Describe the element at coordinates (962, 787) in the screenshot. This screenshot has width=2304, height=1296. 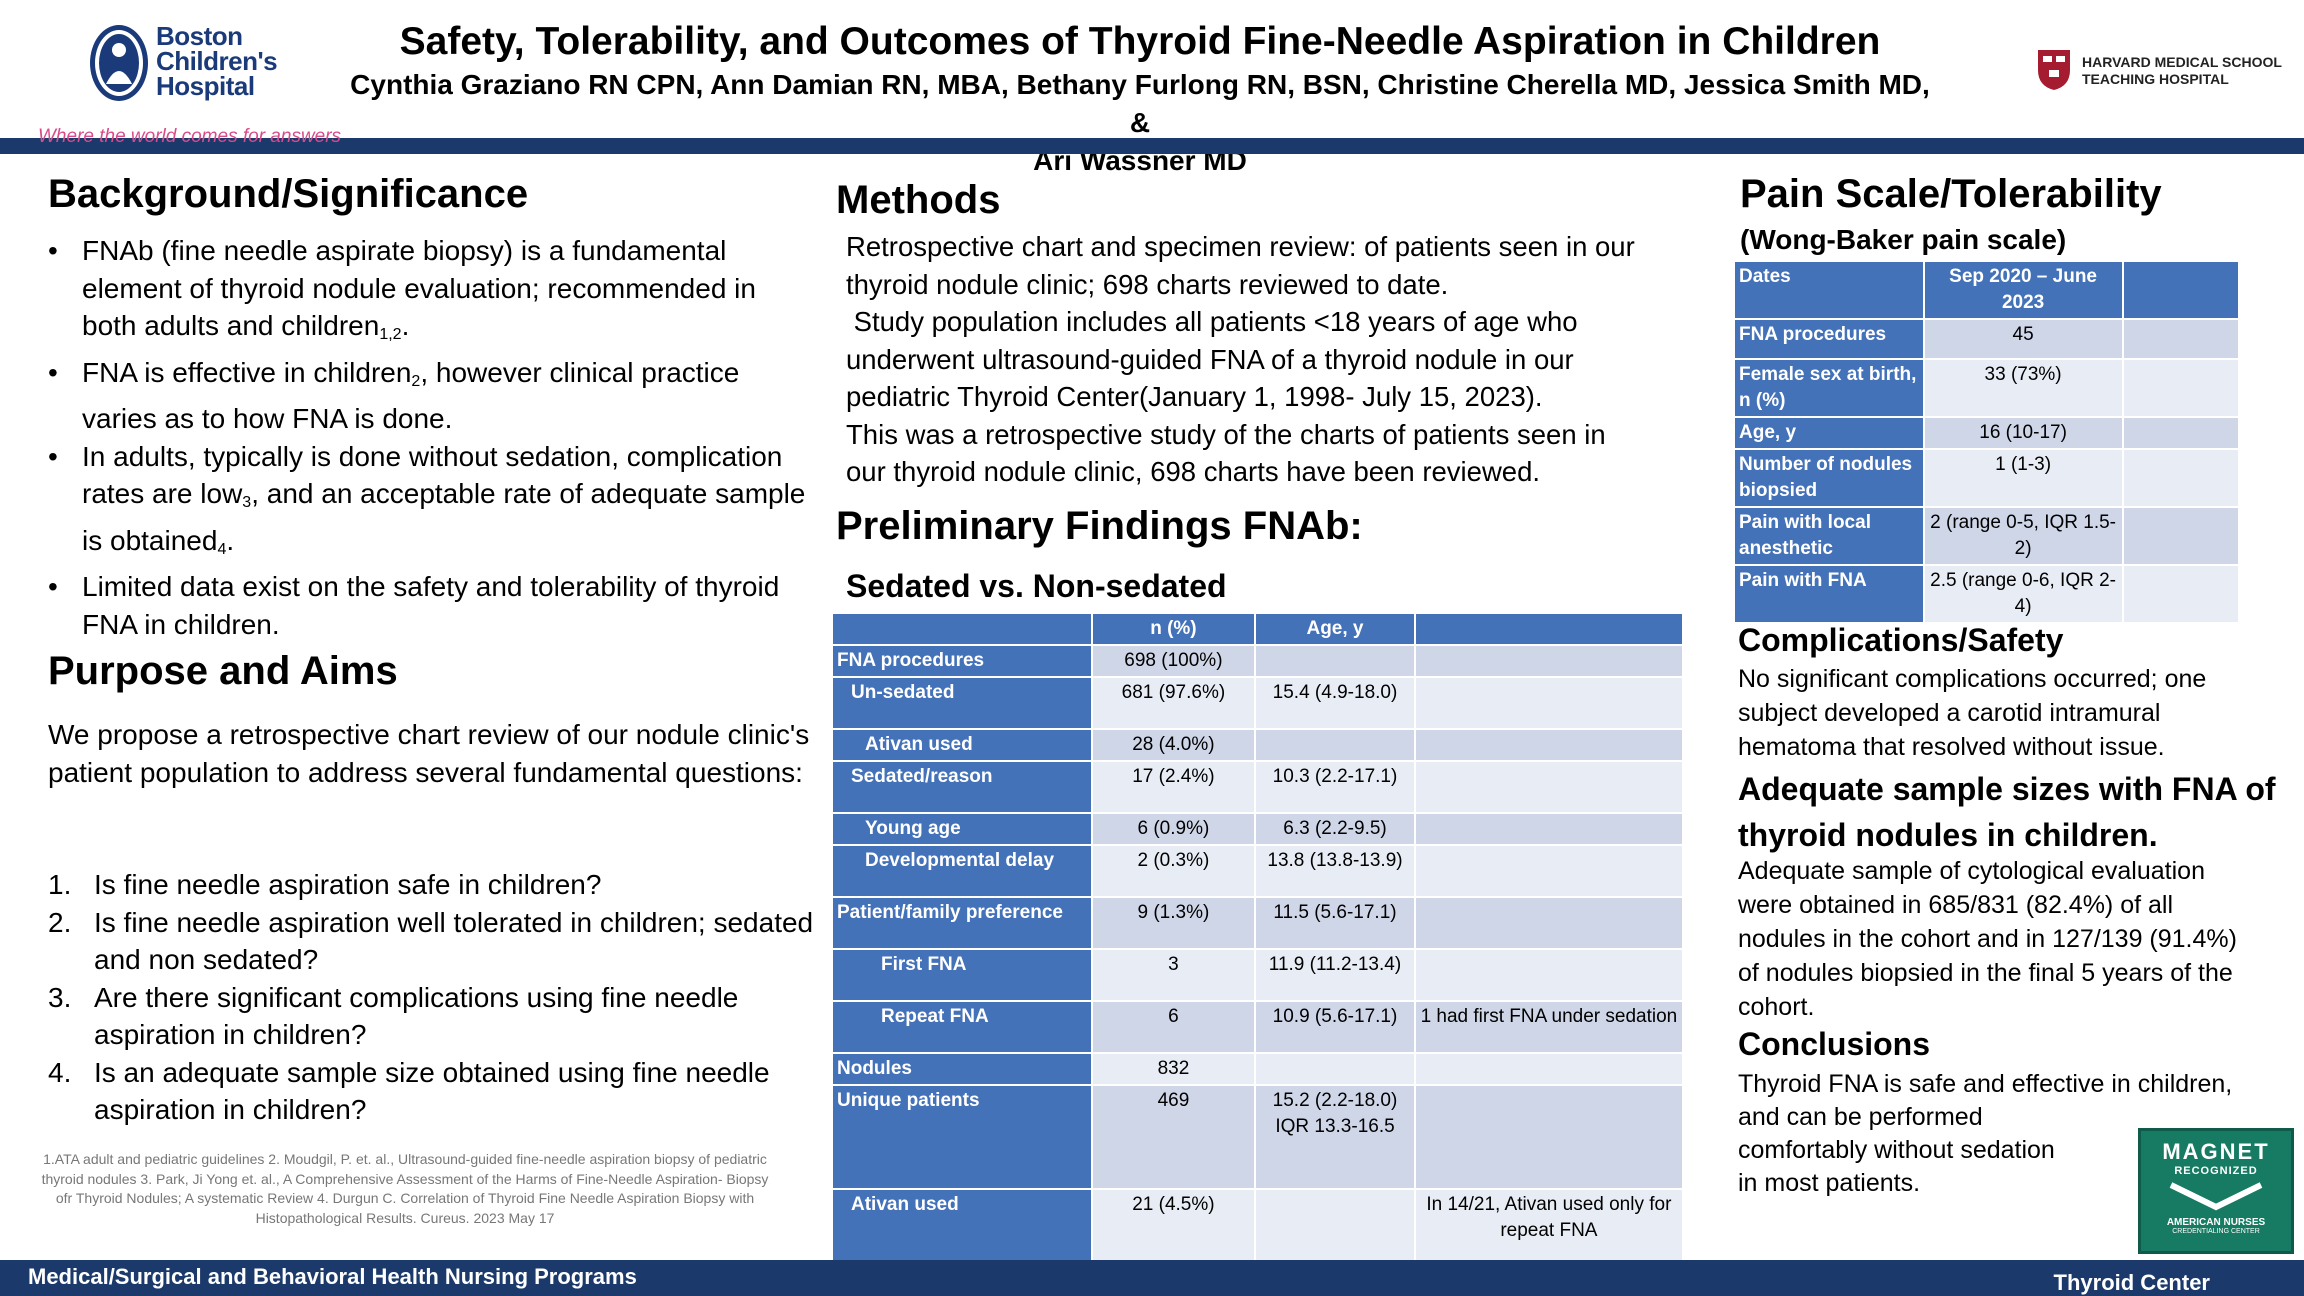
I see `findings-row-label: Sedated/reason` at that location.